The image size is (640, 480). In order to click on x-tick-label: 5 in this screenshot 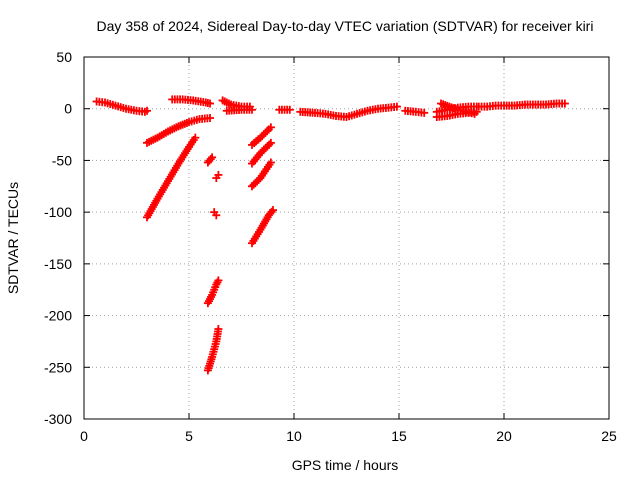, I will do `click(189, 436)`.